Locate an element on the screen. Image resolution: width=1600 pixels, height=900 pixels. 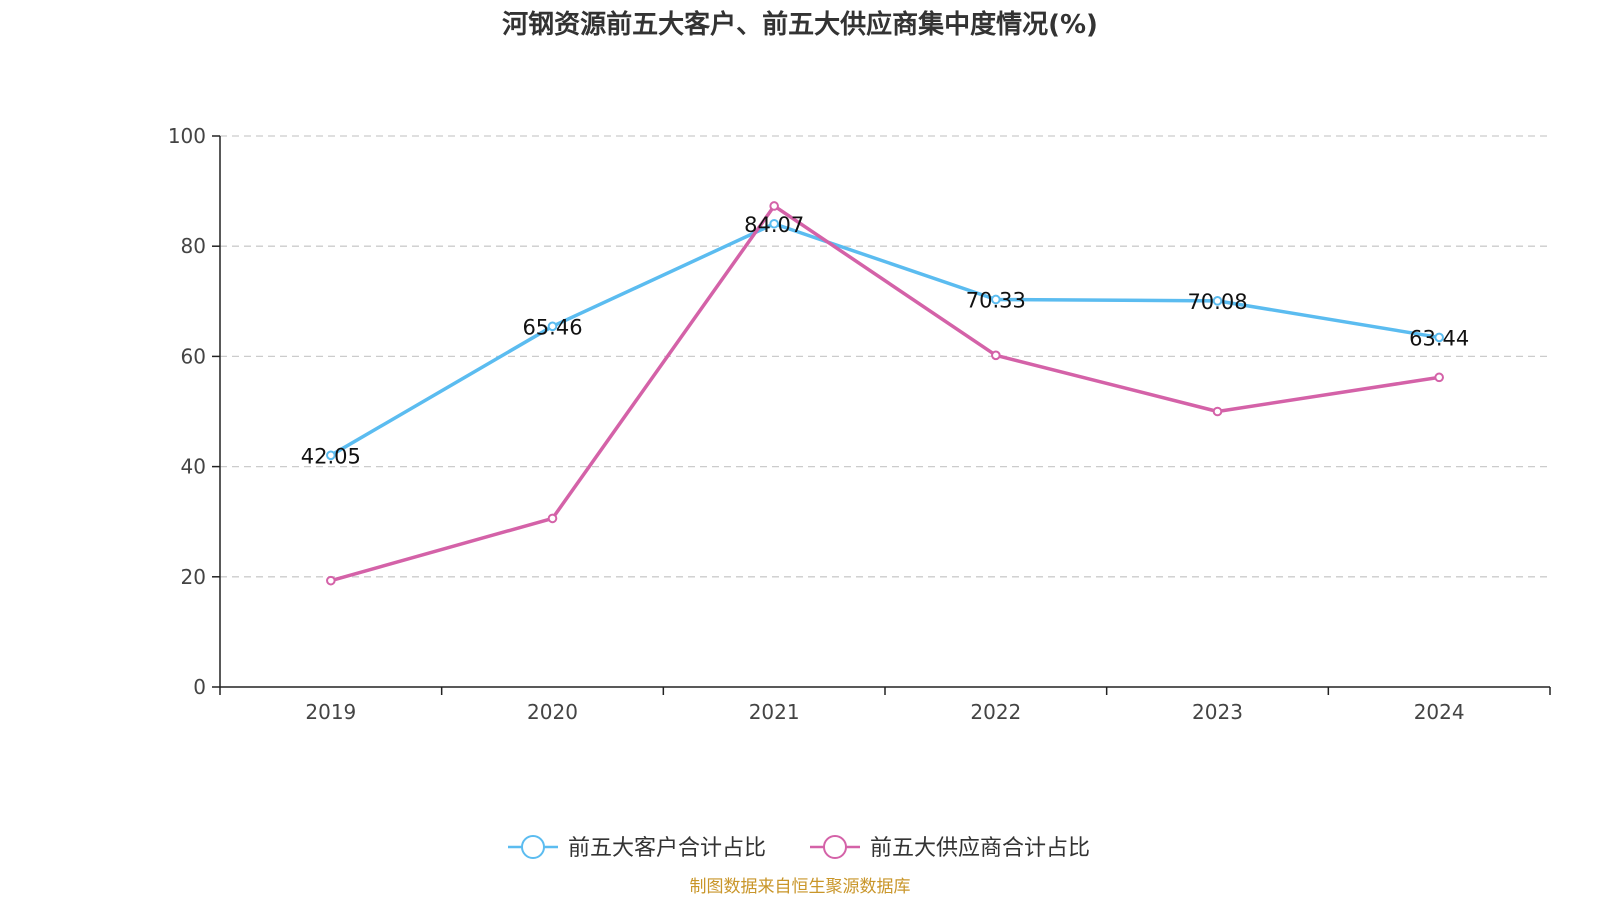
x-tick-label: 2019 is located at coordinates (330, 712).